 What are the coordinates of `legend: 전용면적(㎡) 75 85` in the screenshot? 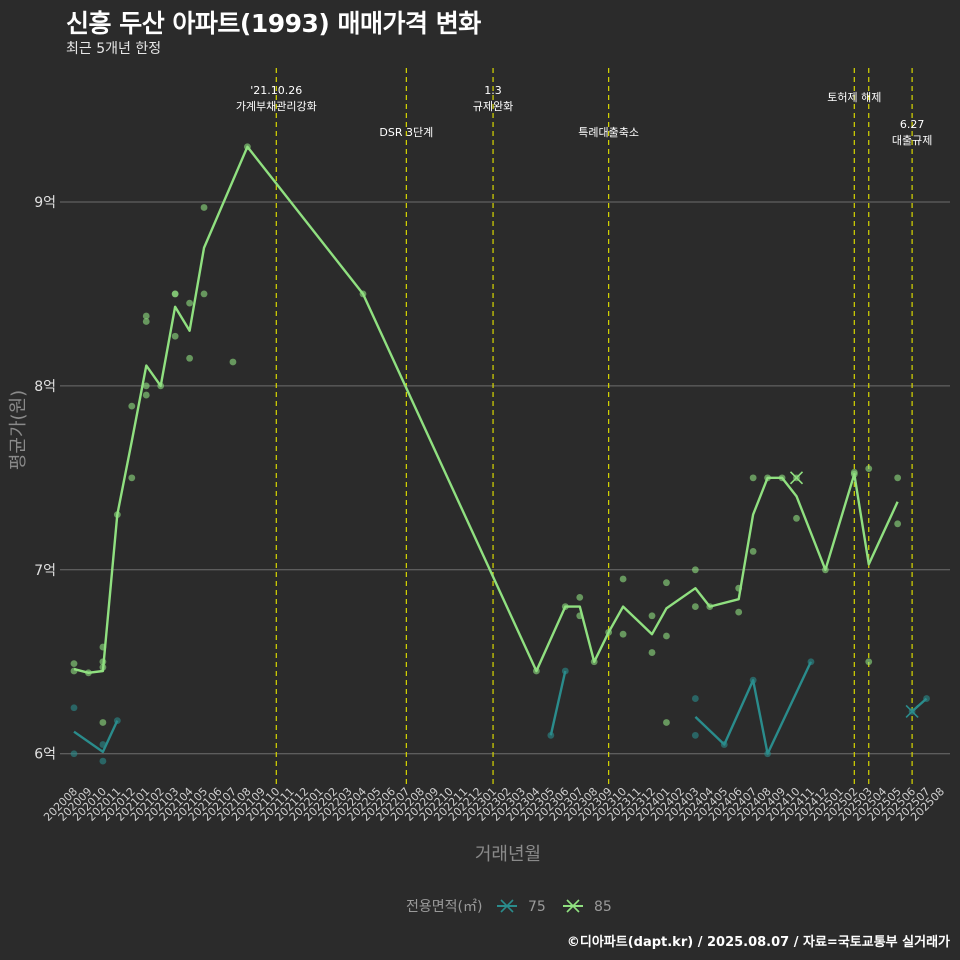 It's located at (509, 907).